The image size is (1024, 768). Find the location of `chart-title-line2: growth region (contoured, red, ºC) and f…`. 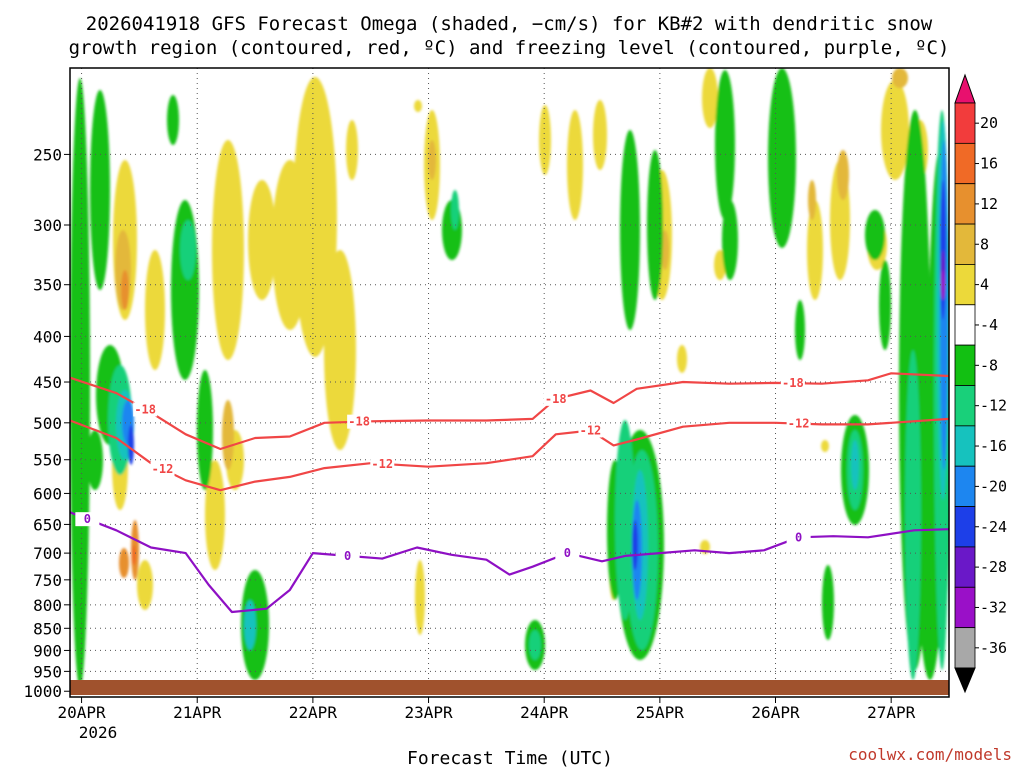

chart-title-line2: growth region (contoured, red, ºC) and f… is located at coordinates (509, 48).